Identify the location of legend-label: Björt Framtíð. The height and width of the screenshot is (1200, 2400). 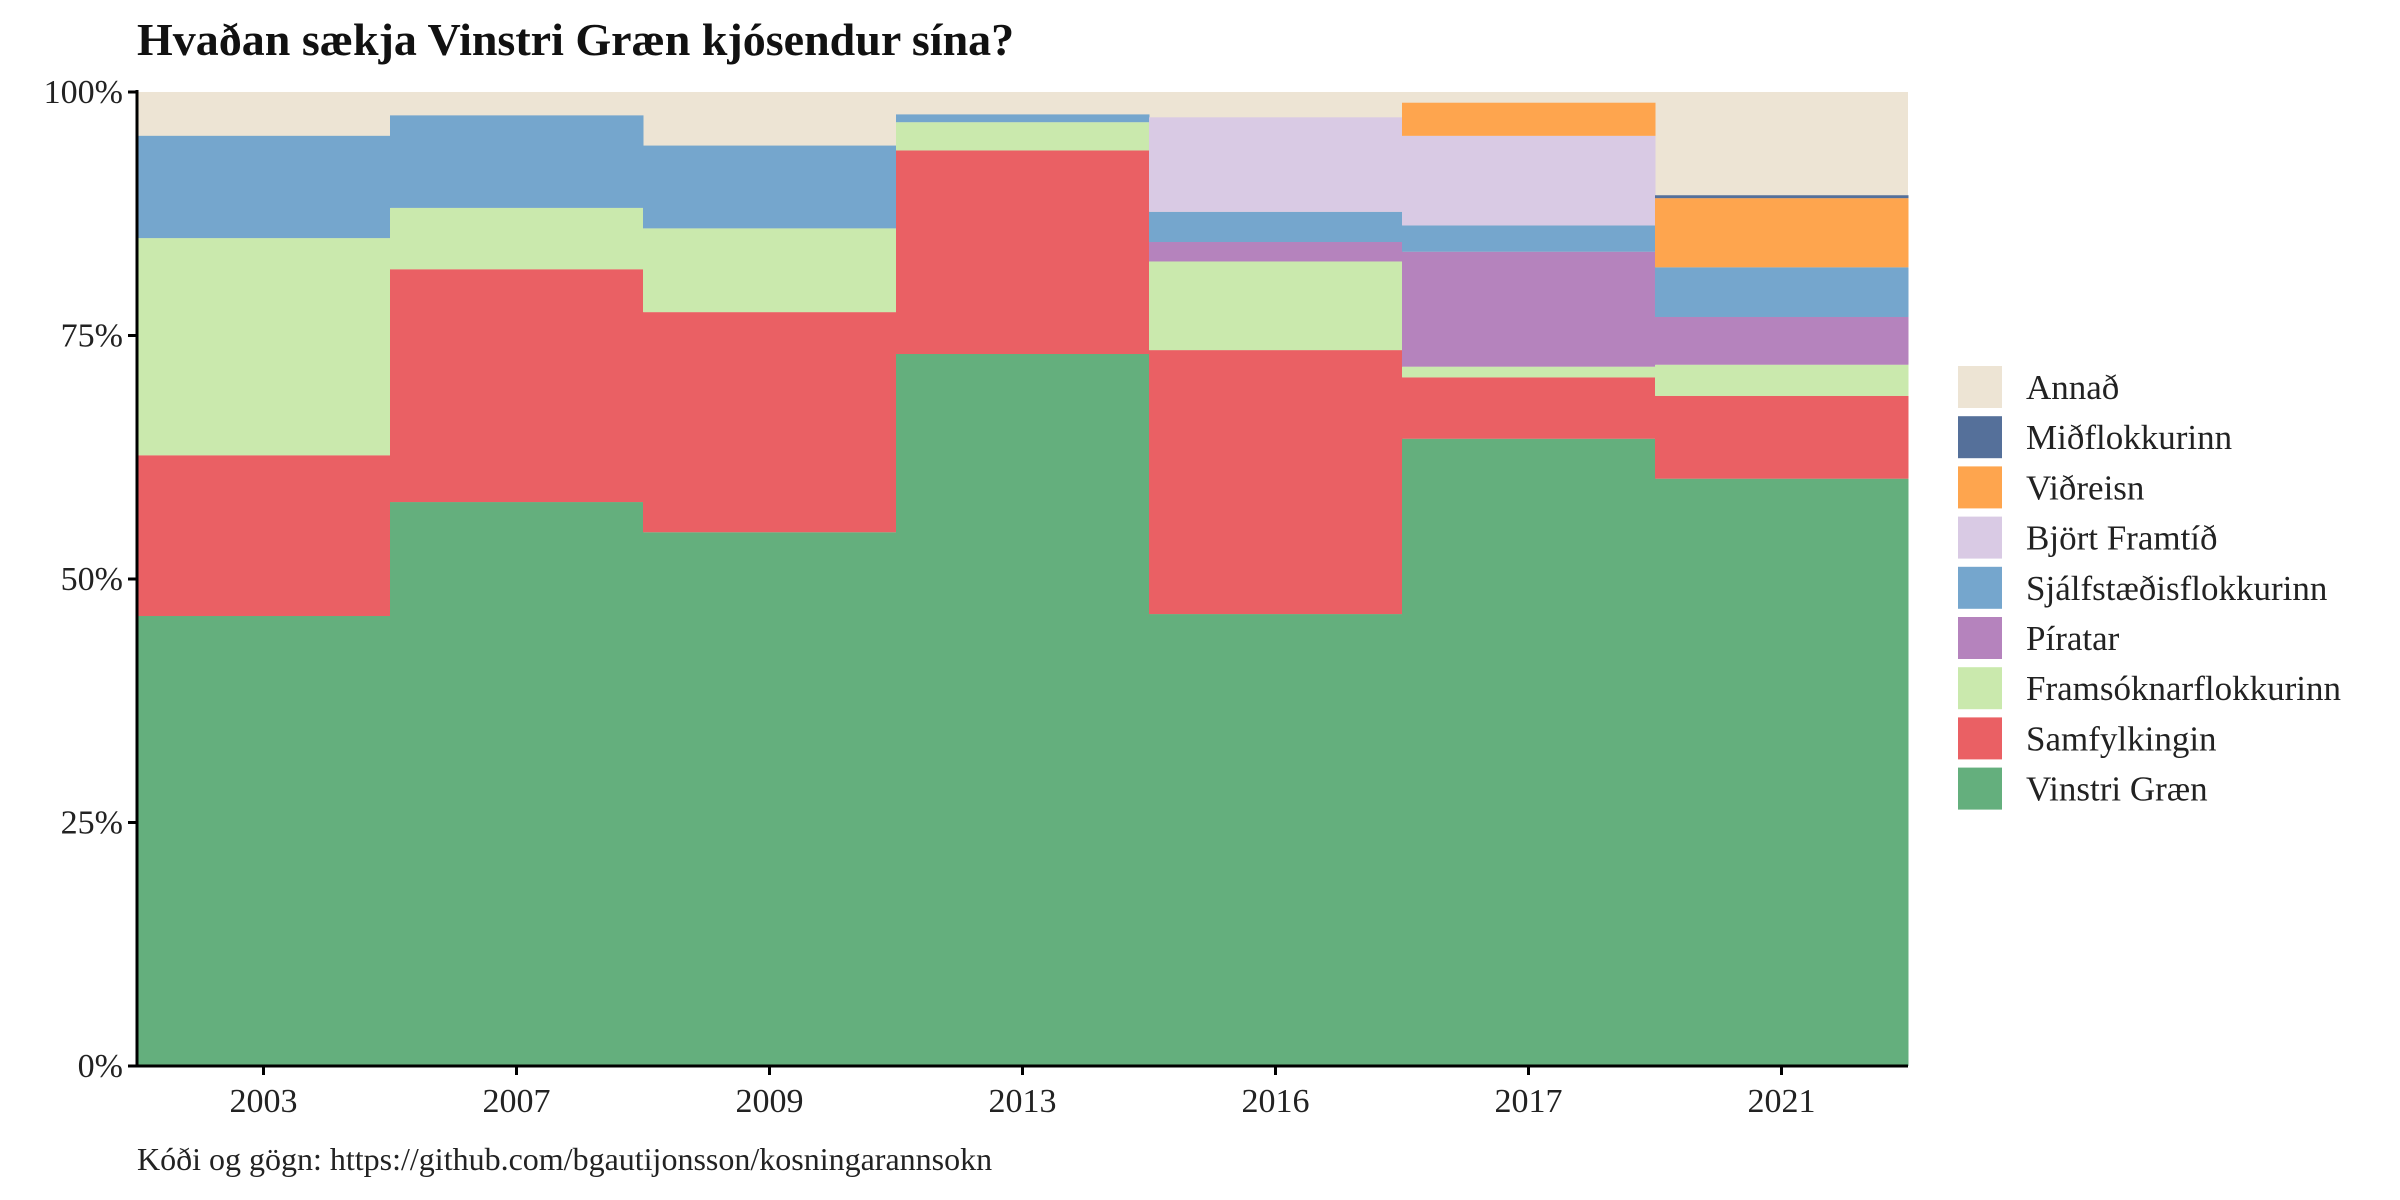
(2122, 538).